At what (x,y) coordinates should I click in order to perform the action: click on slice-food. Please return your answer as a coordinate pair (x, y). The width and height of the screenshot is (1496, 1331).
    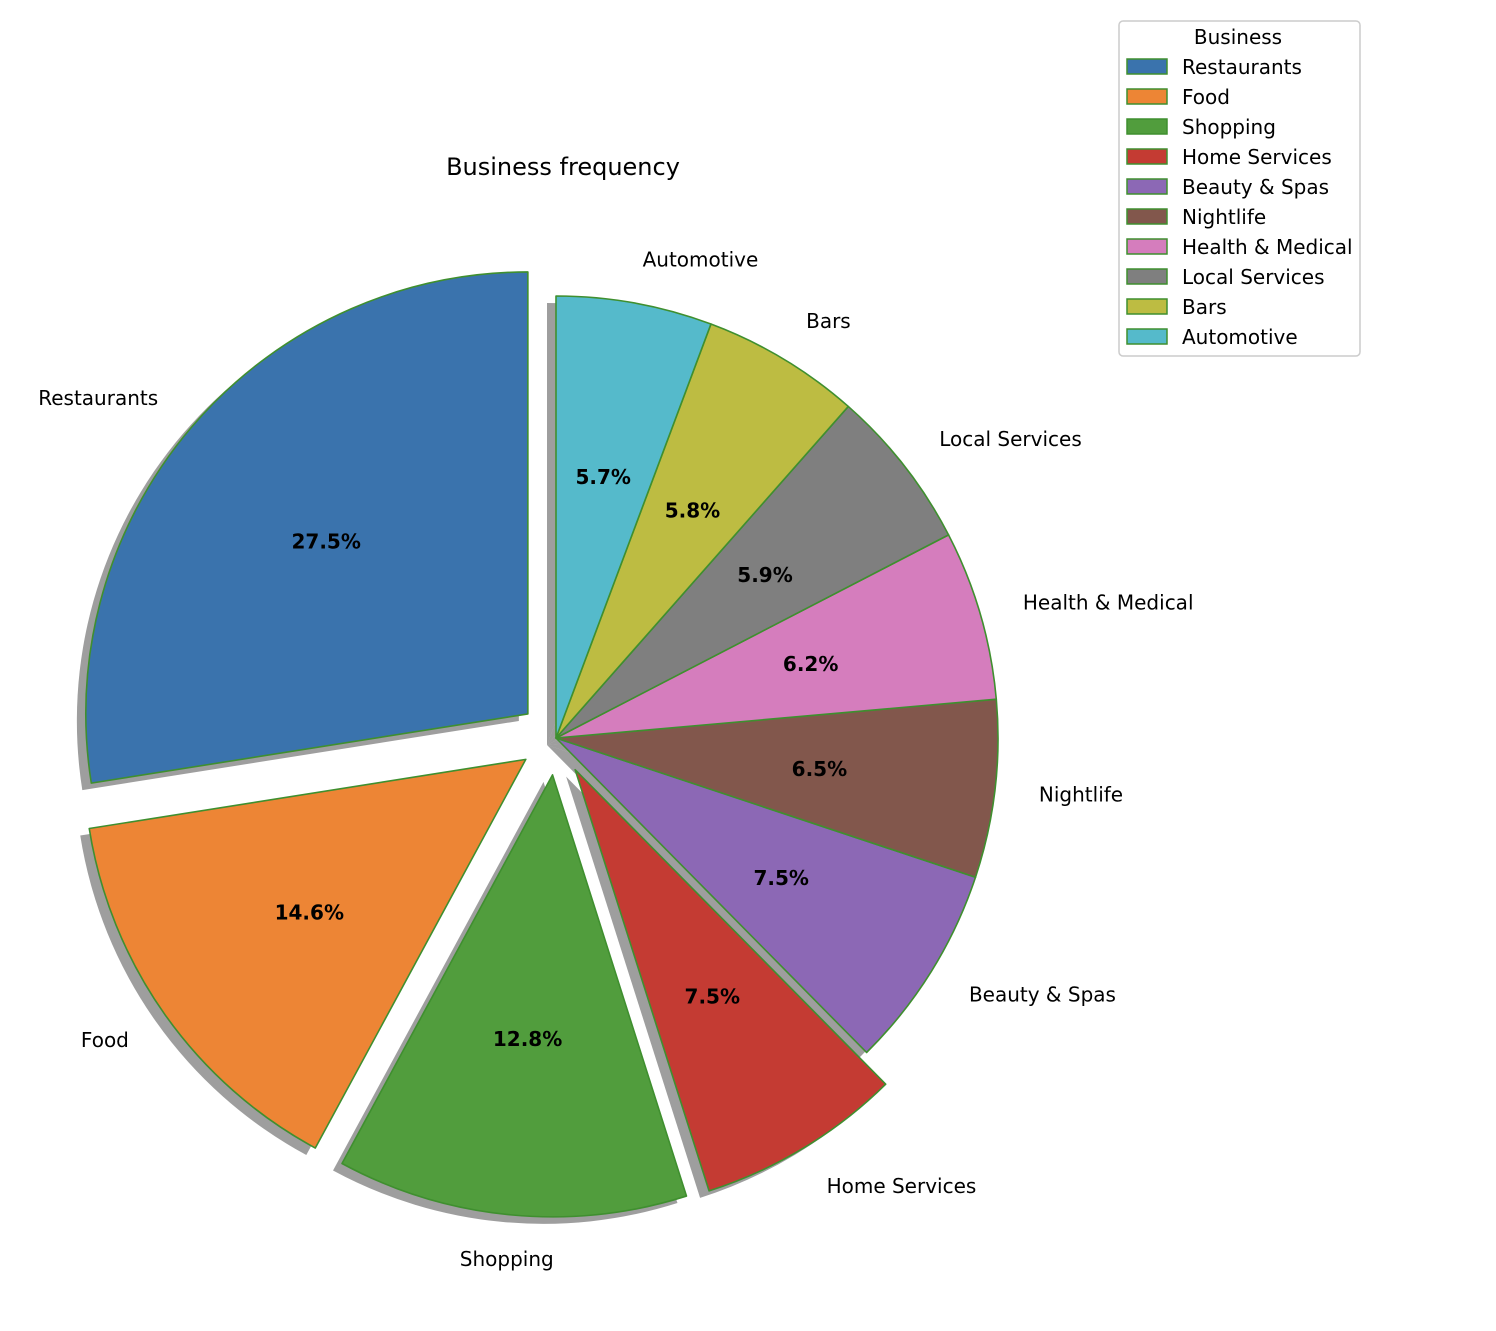
    Looking at the image, I should click on (307, 953).